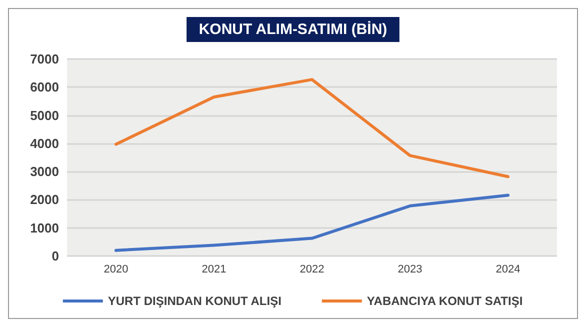 This screenshot has width=584, height=325. I want to click on y-tick-label: 6000, so click(44, 87).